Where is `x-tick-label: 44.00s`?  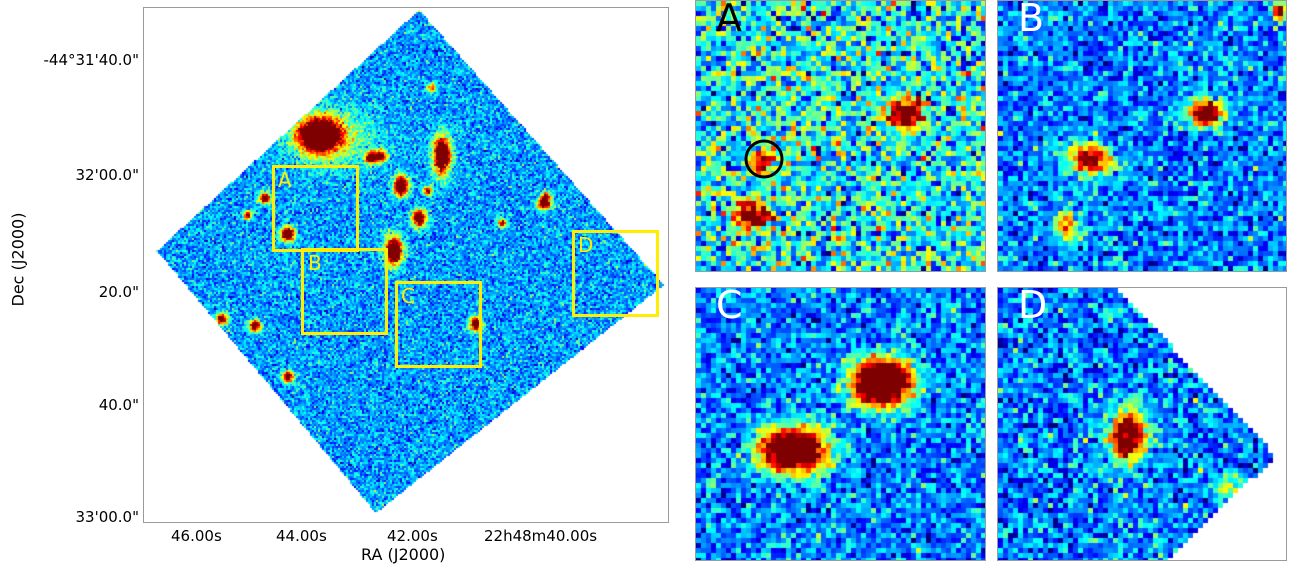
x-tick-label: 44.00s is located at coordinates (301, 536).